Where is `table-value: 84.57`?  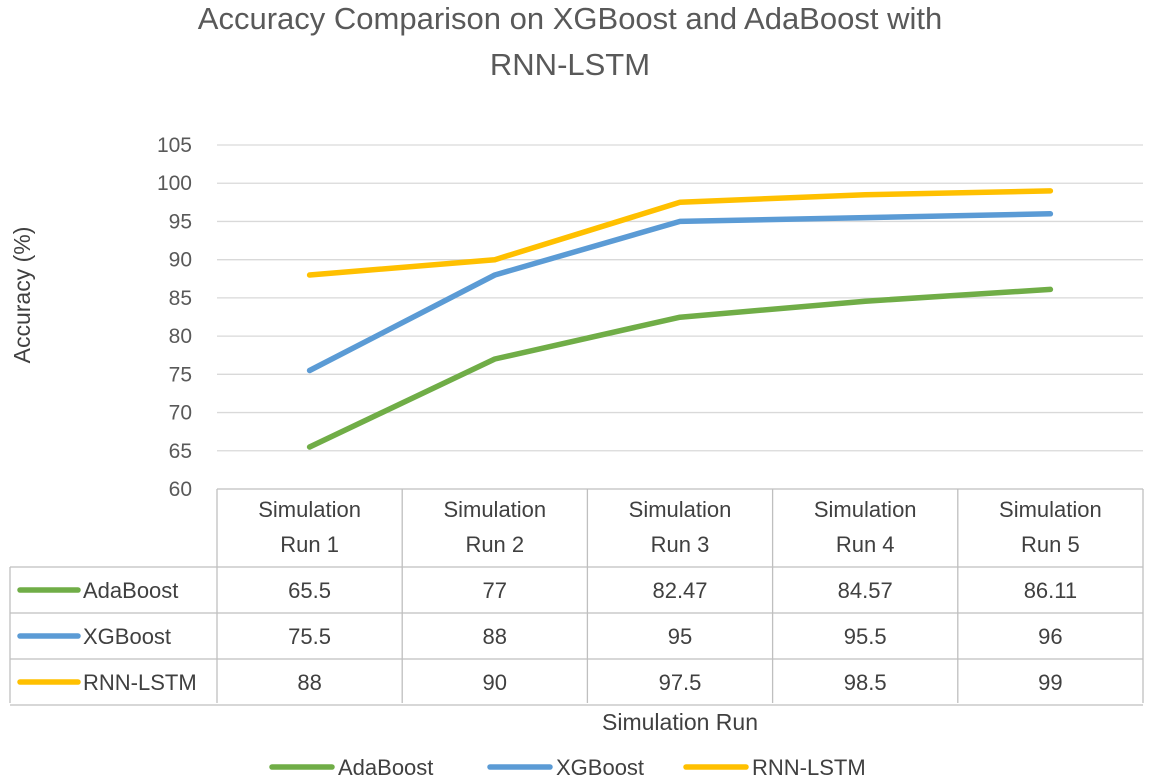 table-value: 84.57 is located at coordinates (865, 590).